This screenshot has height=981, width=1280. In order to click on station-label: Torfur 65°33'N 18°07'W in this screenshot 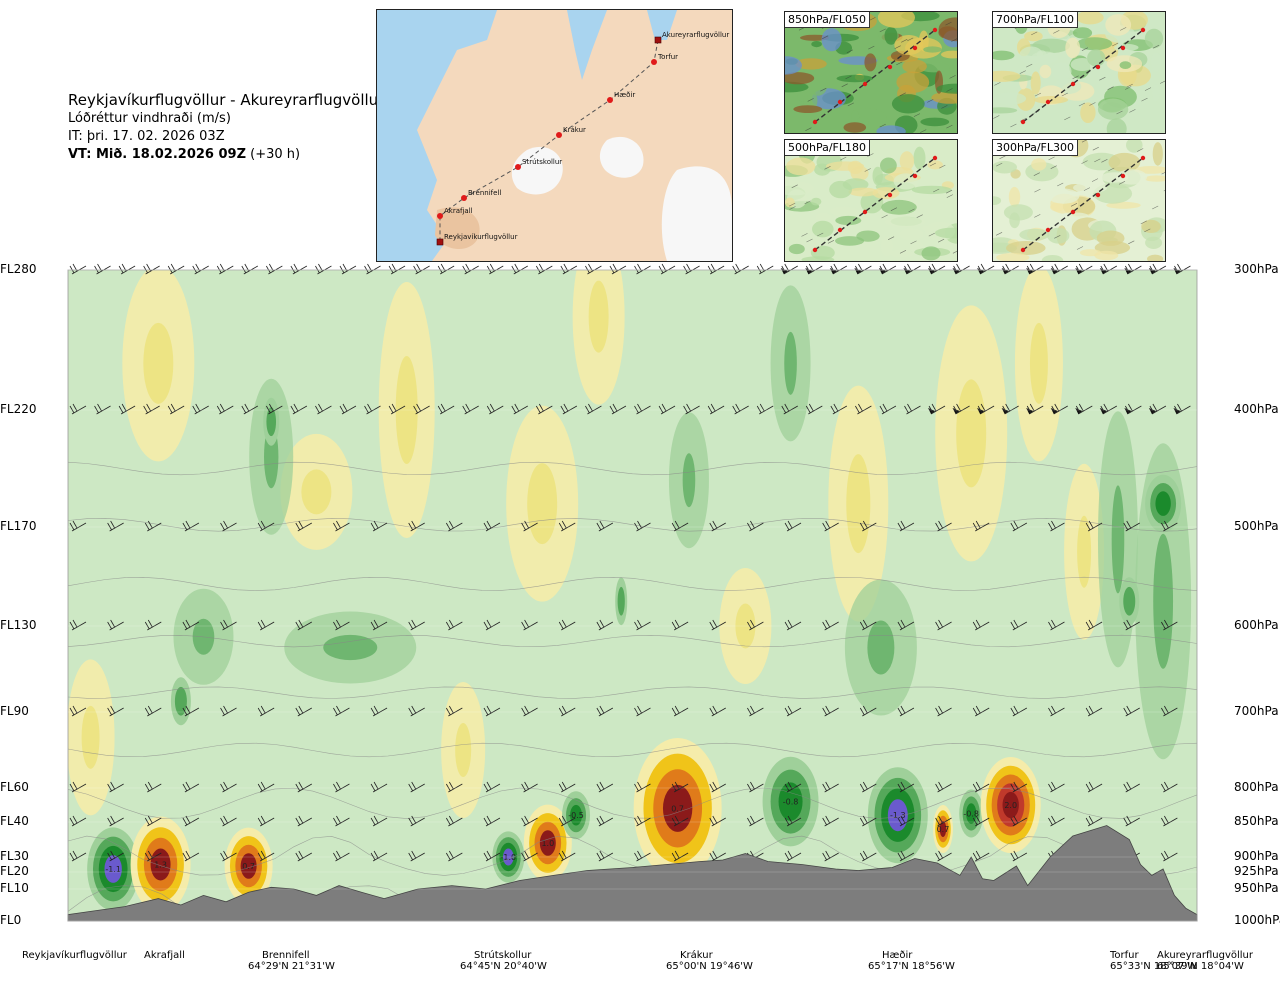, I will do `click(1153, 961)`.